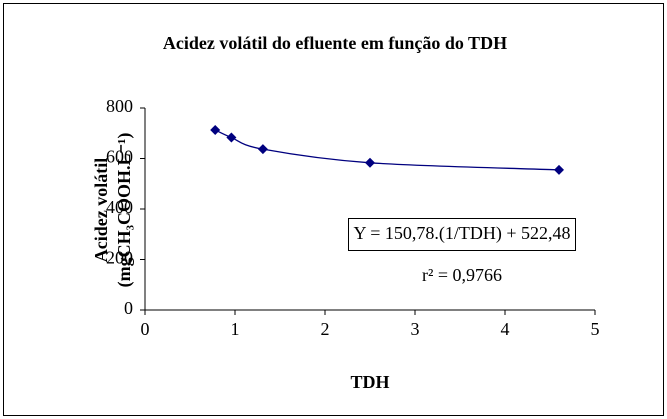  What do you see at coordinates (325, 329) in the screenshot?
I see `x-tick-label: 2` at bounding box center [325, 329].